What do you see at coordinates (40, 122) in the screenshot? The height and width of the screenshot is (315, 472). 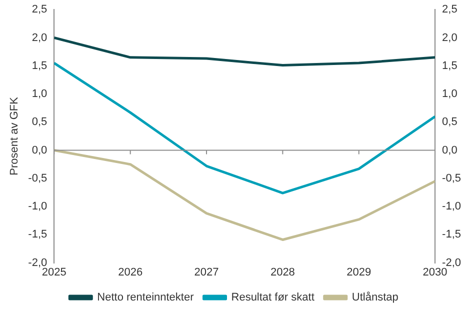 I see `y-tick-label: 0,5` at bounding box center [40, 122].